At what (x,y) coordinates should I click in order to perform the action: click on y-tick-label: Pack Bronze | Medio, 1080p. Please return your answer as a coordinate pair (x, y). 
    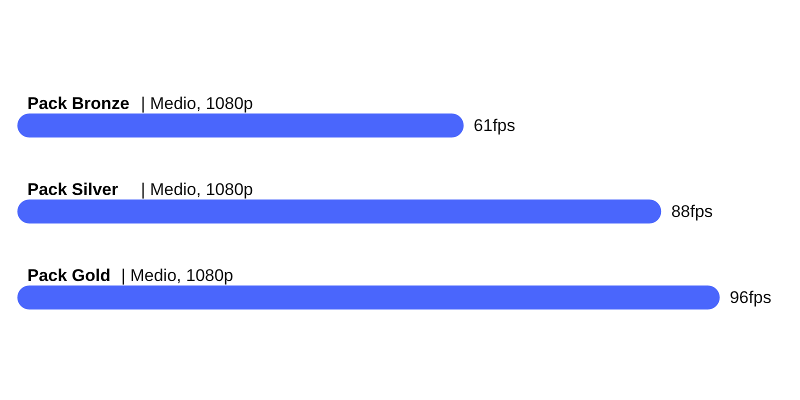
    Looking at the image, I should click on (140, 103).